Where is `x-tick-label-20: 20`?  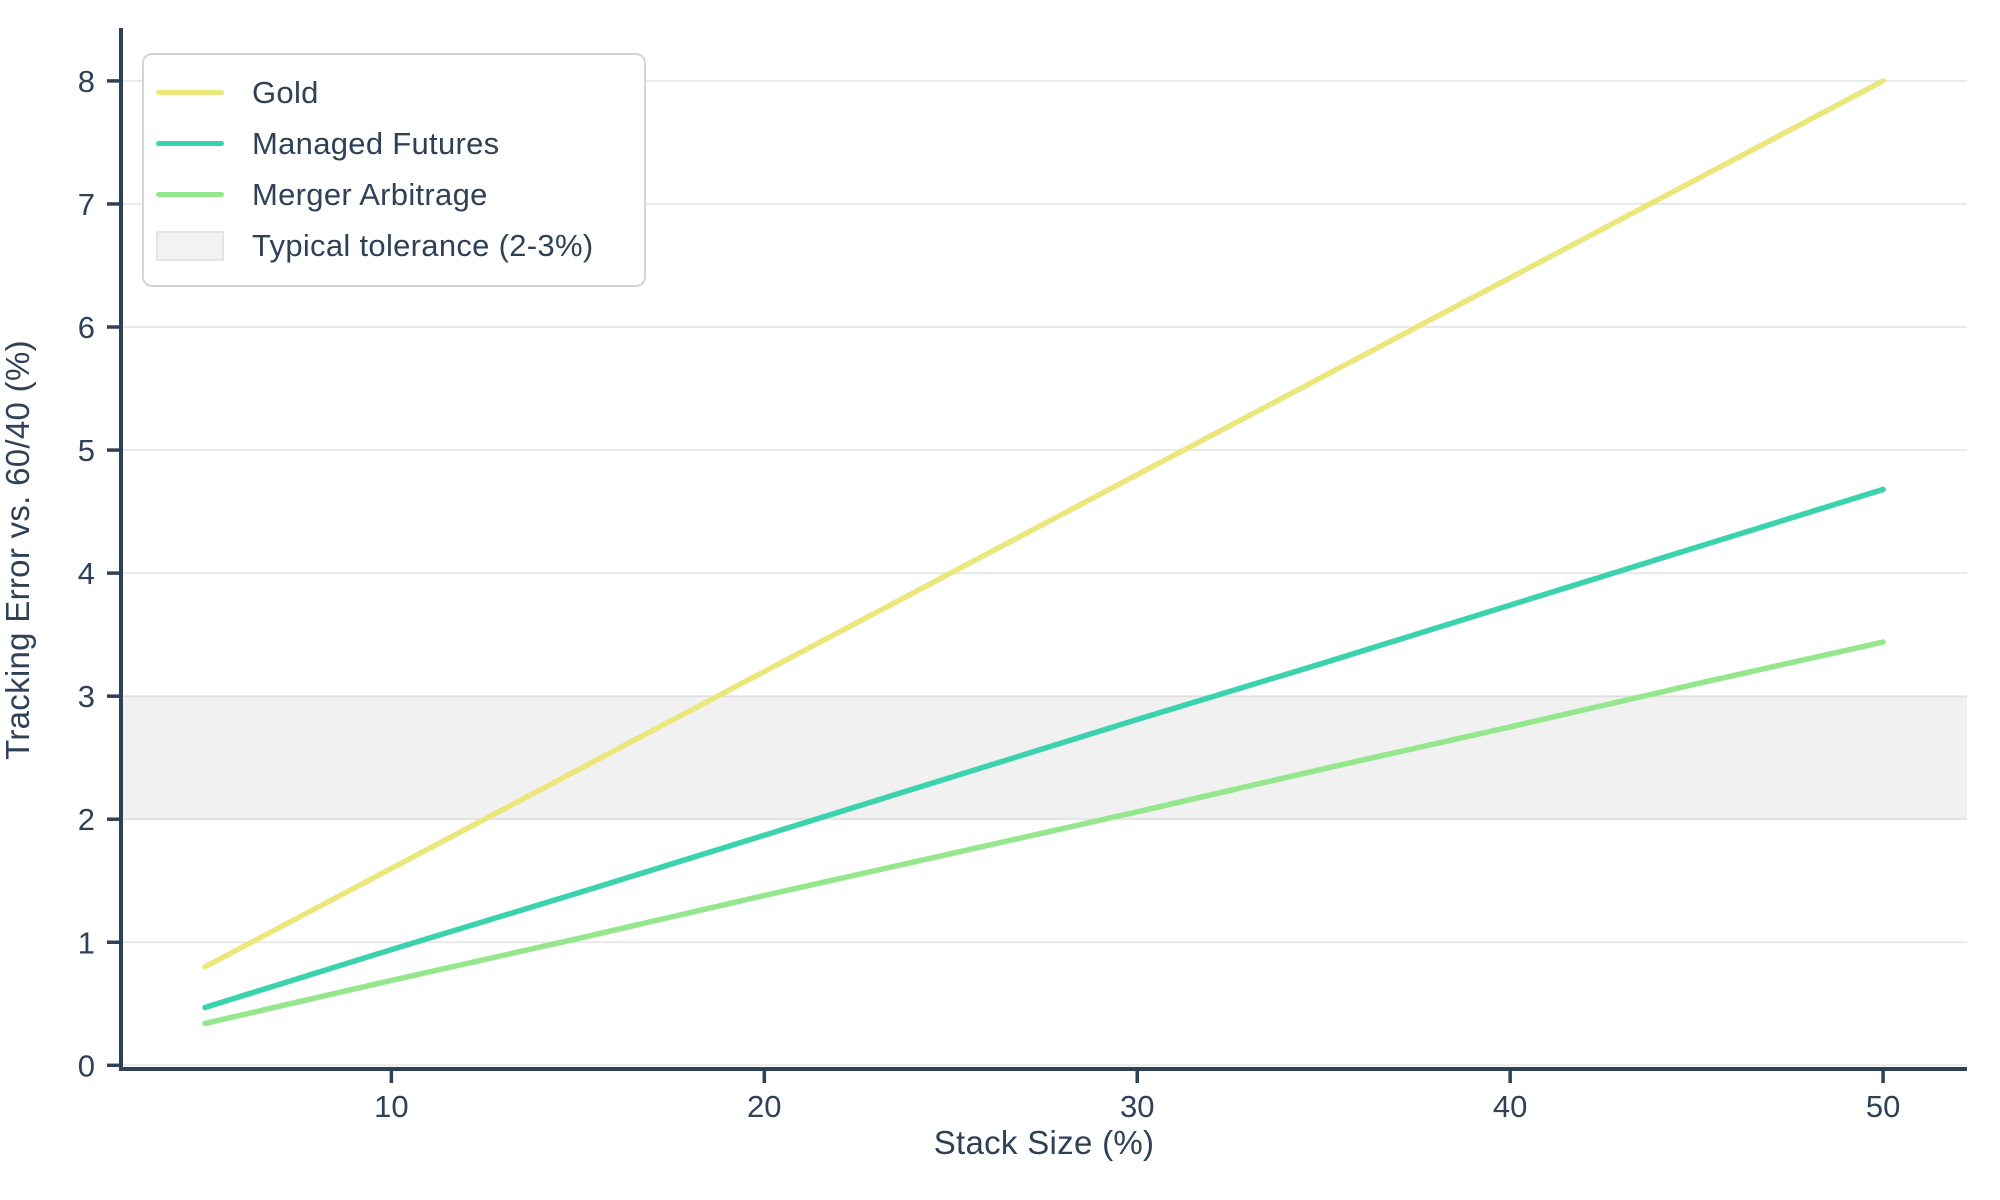 x-tick-label-20: 20 is located at coordinates (764, 1106).